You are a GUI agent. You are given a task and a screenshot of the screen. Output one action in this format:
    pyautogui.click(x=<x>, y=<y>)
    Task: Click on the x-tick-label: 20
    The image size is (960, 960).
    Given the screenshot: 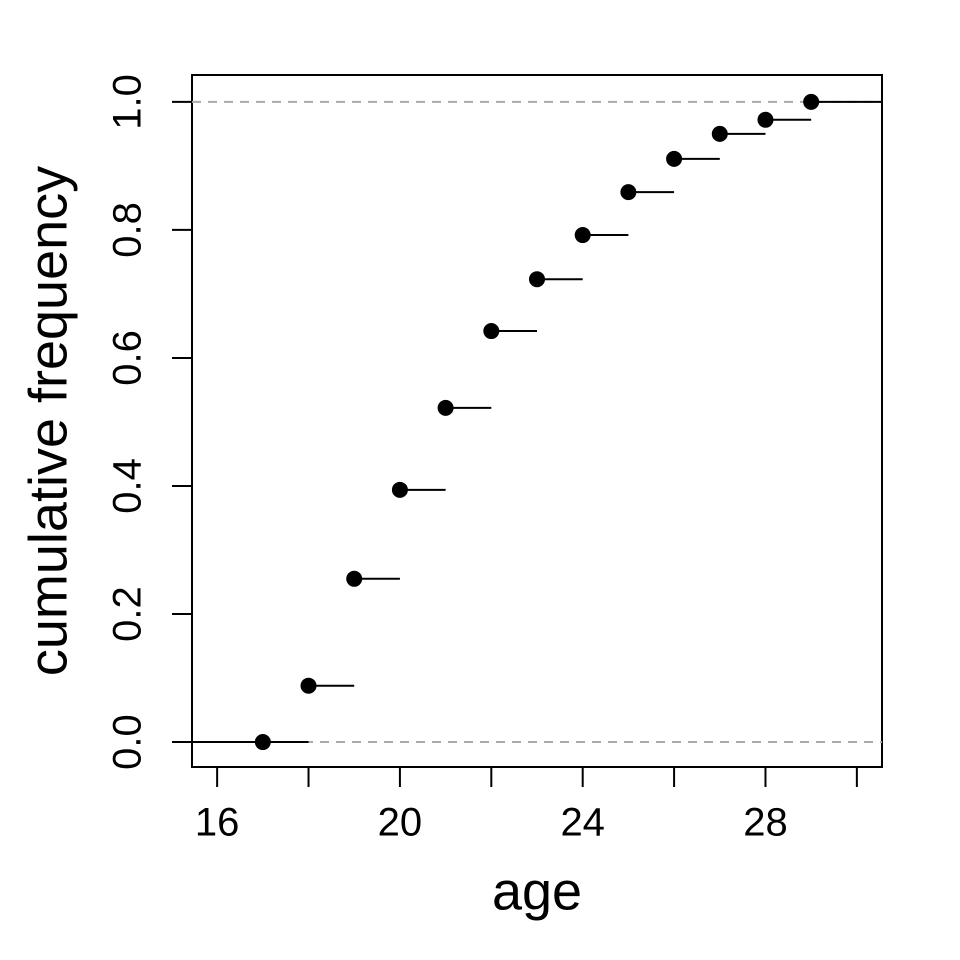 What is the action you would take?
    pyautogui.click(x=400, y=823)
    